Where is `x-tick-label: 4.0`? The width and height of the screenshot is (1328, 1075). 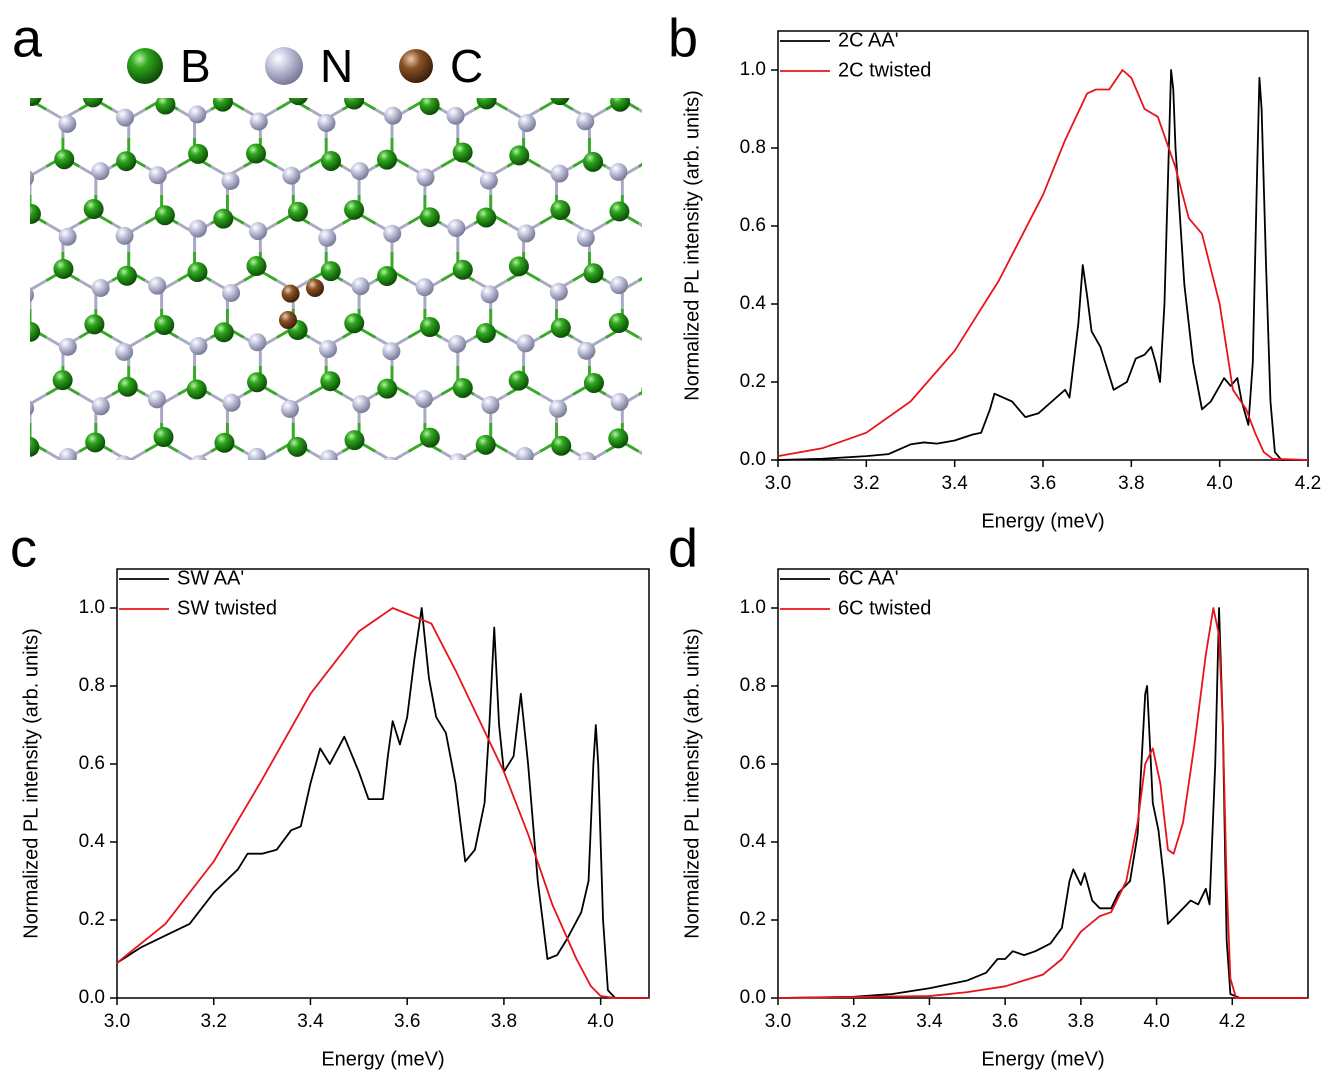
x-tick-label: 4.0 is located at coordinates (1156, 1021).